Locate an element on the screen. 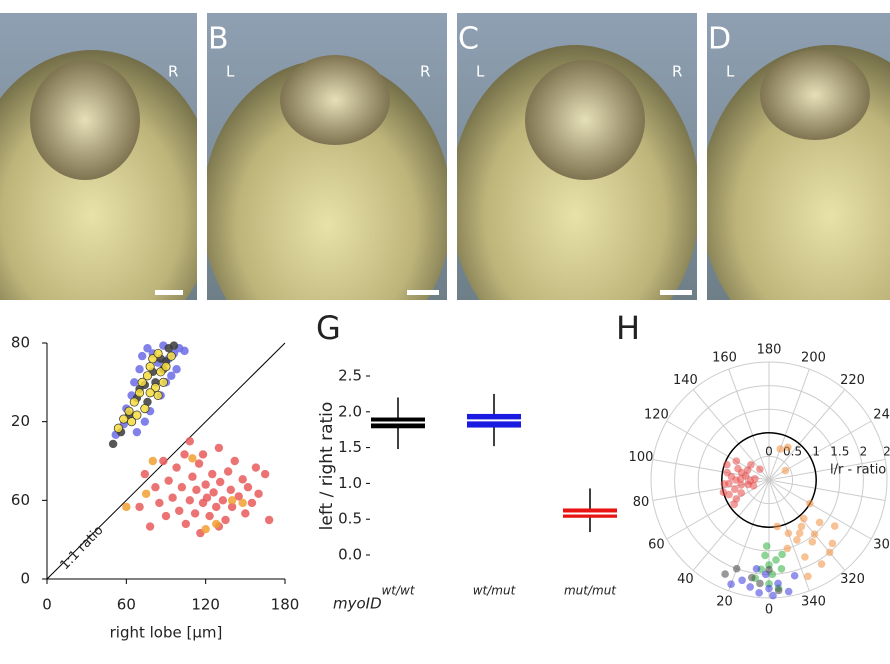 This screenshot has width=890, height=664. y-tick-label: 1.5 is located at coordinates (350, 447).